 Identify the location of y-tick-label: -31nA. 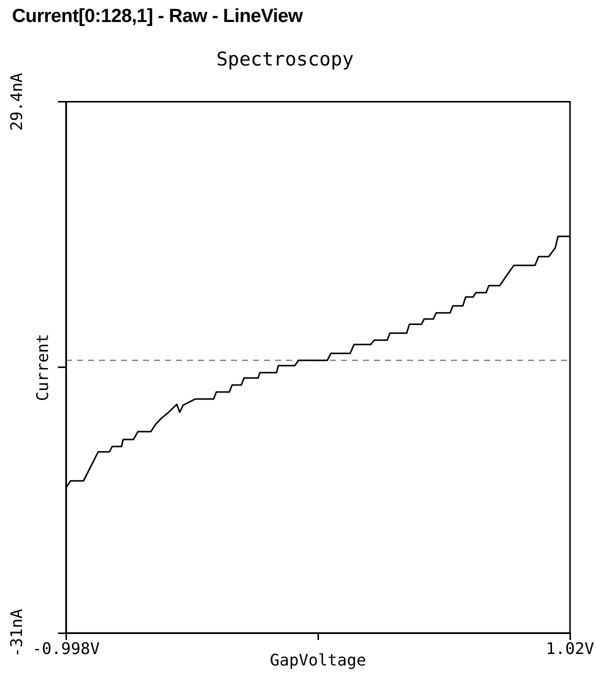
(16, 633).